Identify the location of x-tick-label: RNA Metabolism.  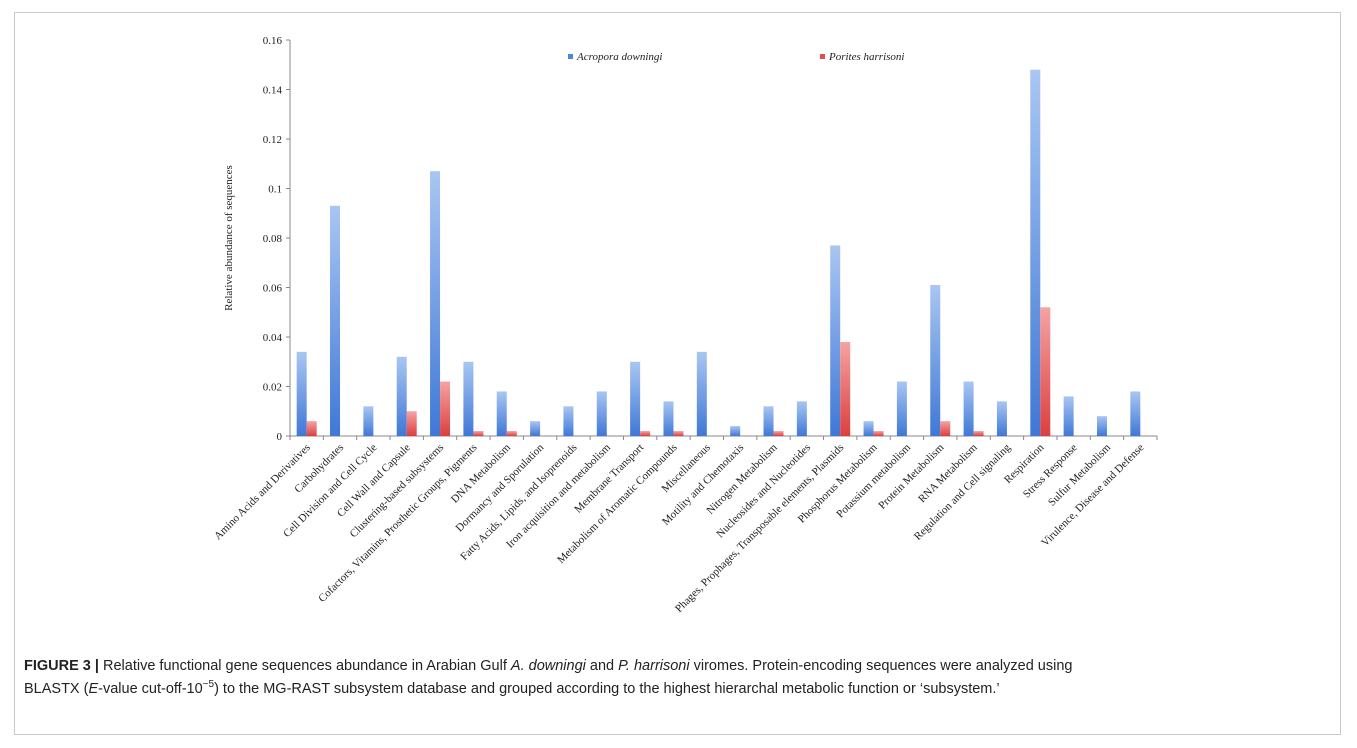
(948, 473).